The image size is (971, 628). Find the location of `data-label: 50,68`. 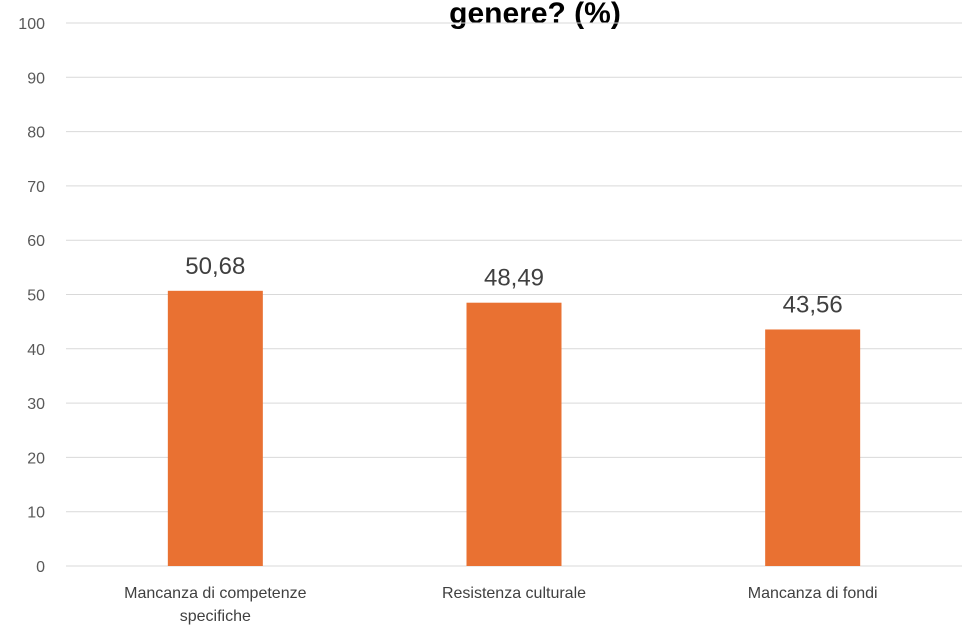

data-label: 50,68 is located at coordinates (215, 266).